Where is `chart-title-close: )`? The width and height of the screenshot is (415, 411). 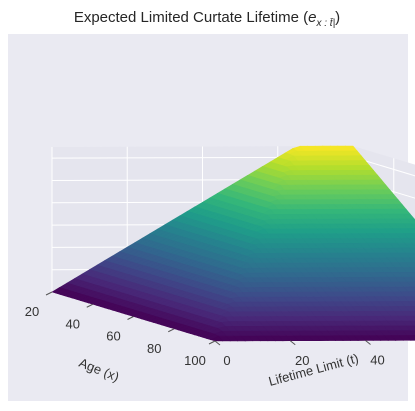
chart-title-close: ) is located at coordinates (337, 17).